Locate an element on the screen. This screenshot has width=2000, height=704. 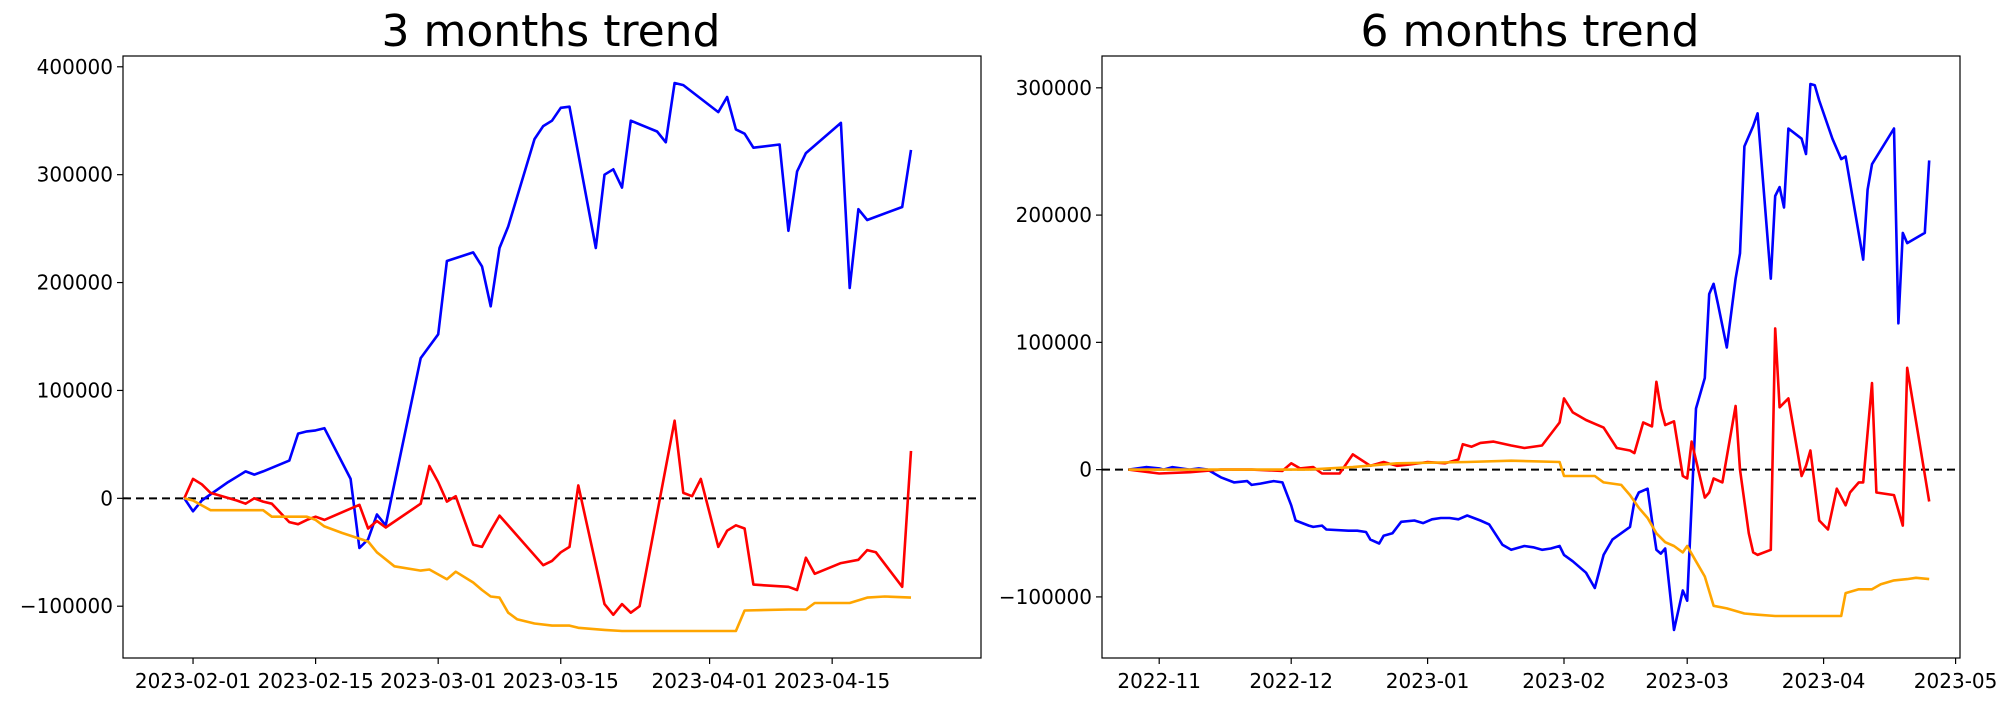
x-tick-label: 2022-11 is located at coordinates (1159, 681).